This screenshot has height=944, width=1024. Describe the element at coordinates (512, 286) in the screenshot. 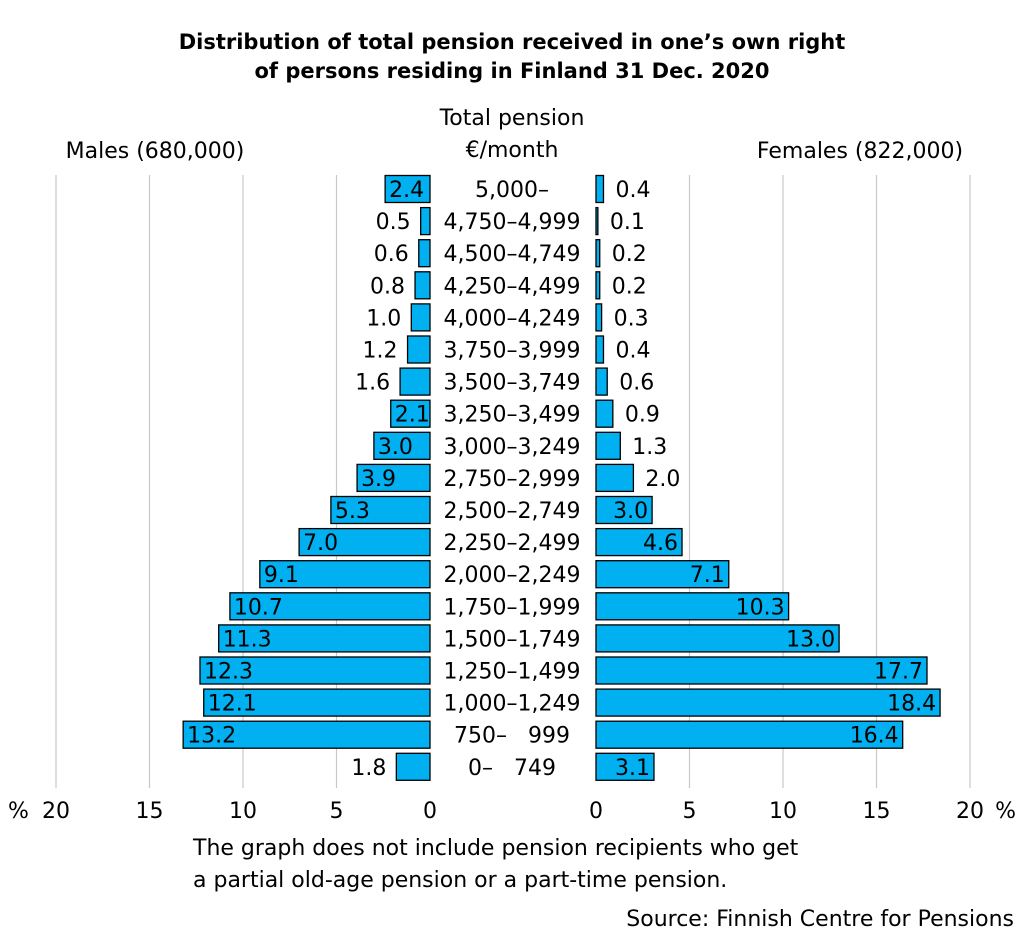

I see `category-label: 4,250–4,499` at that location.